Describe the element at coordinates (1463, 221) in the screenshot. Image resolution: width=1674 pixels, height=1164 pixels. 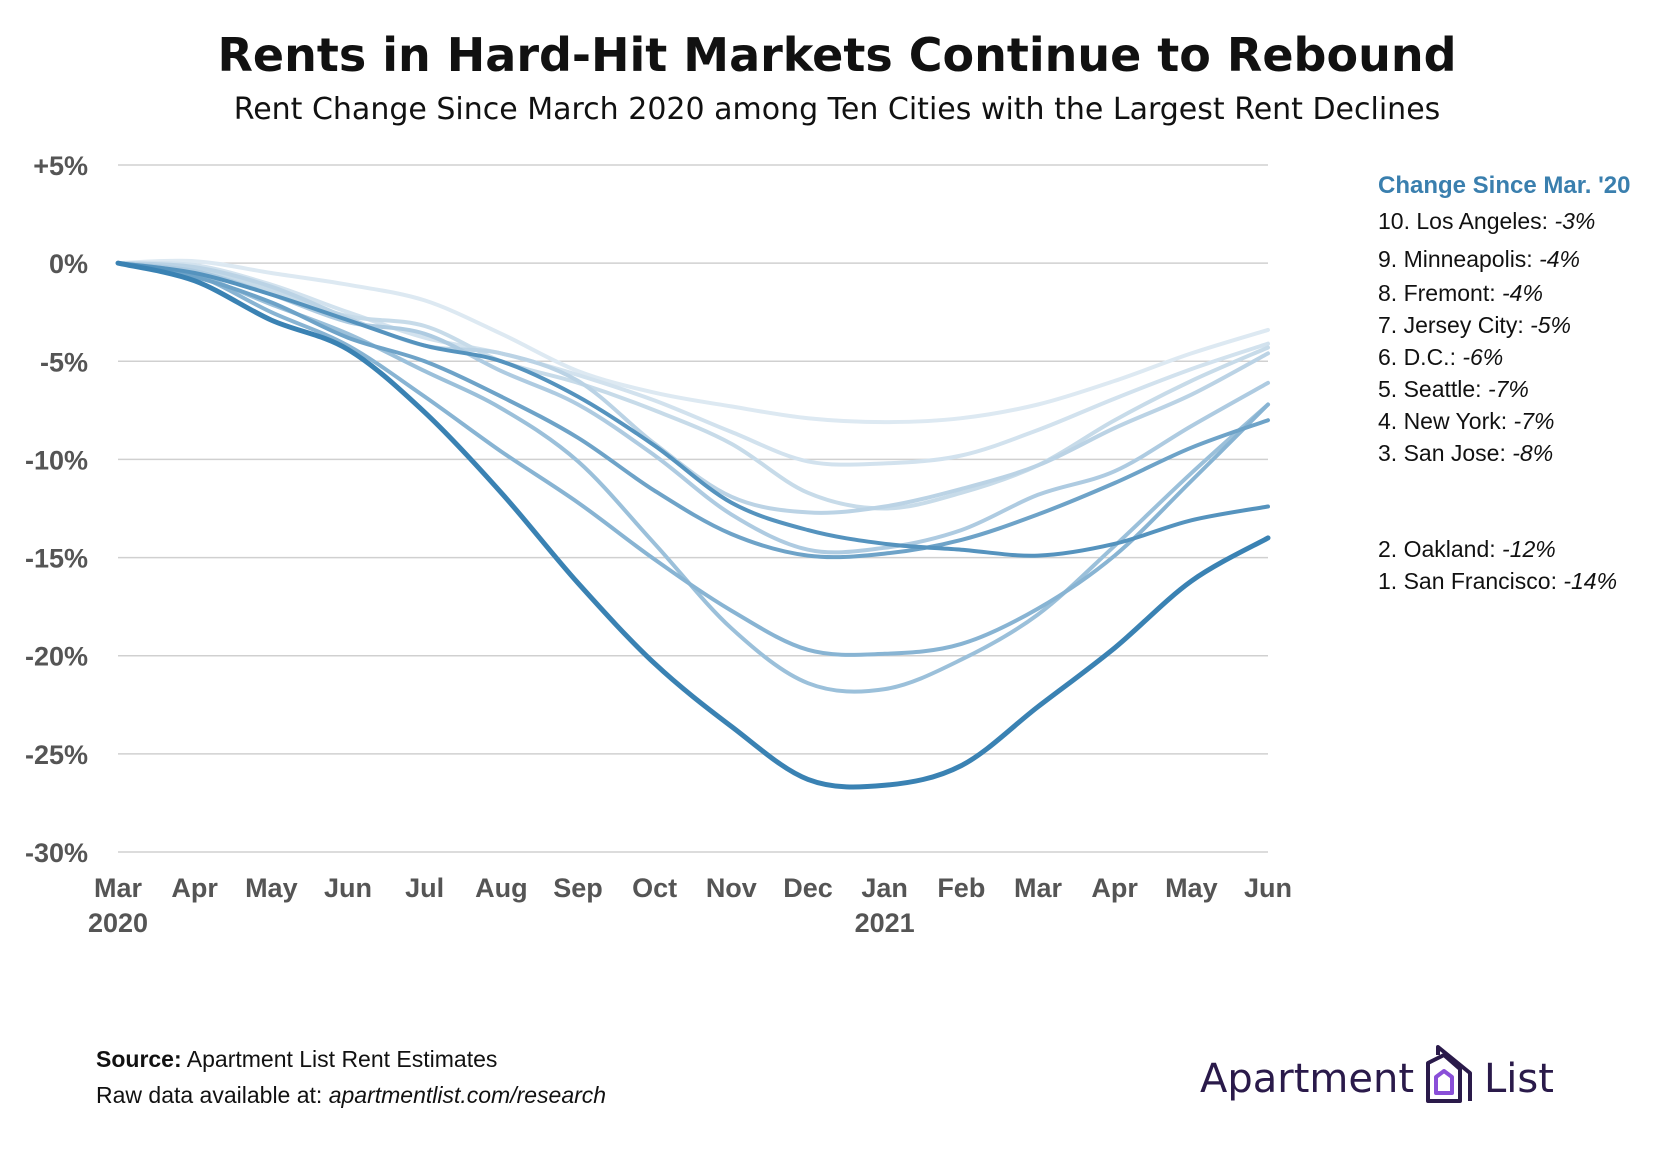
I see `legend-label: 10. Los Angeles:` at that location.